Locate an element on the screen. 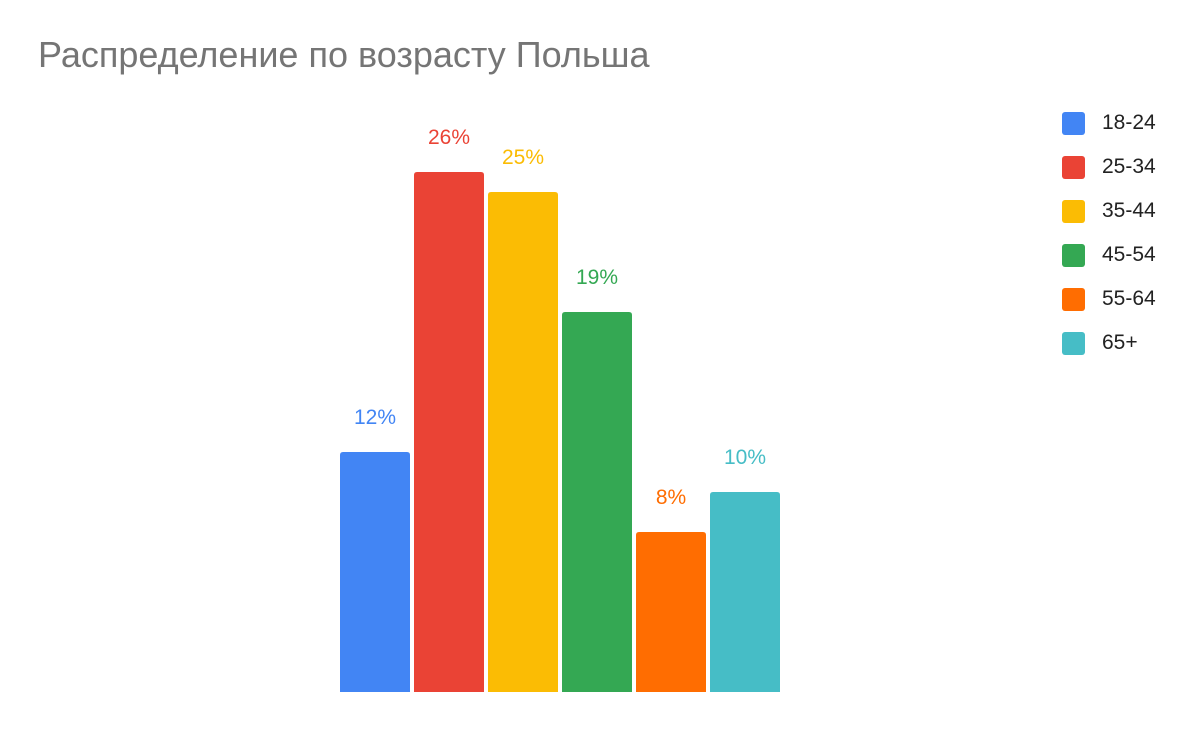 The image size is (1200, 742). legend-label-18-24: 18-24 is located at coordinates (1129, 122).